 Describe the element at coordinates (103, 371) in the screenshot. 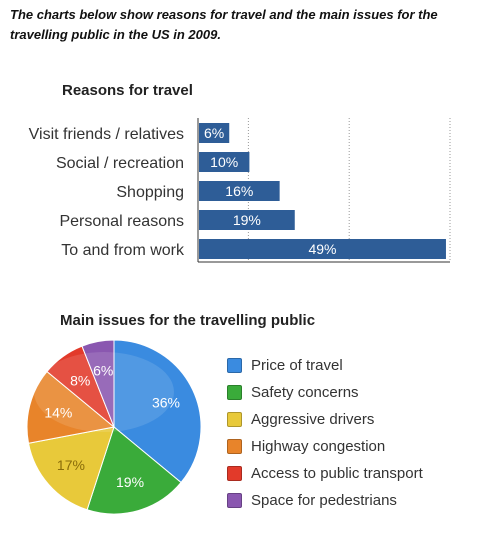

I see `pie-value-label: 6%` at that location.